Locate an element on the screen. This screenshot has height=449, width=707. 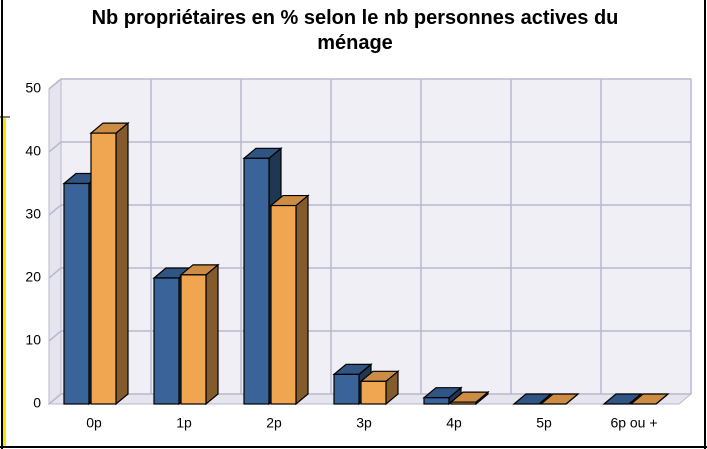
x-tick-label: 3p is located at coordinates (364, 423).